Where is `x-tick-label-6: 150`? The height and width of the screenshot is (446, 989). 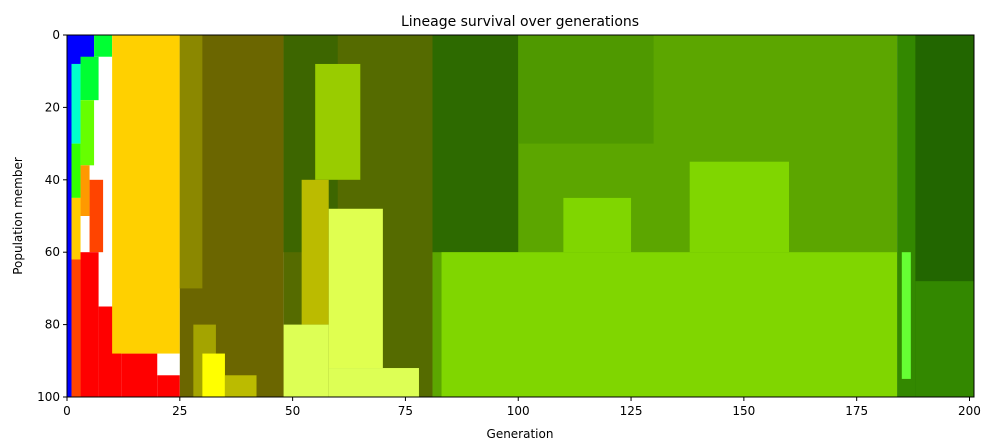
x-tick-label-6: 150 is located at coordinates (743, 411).